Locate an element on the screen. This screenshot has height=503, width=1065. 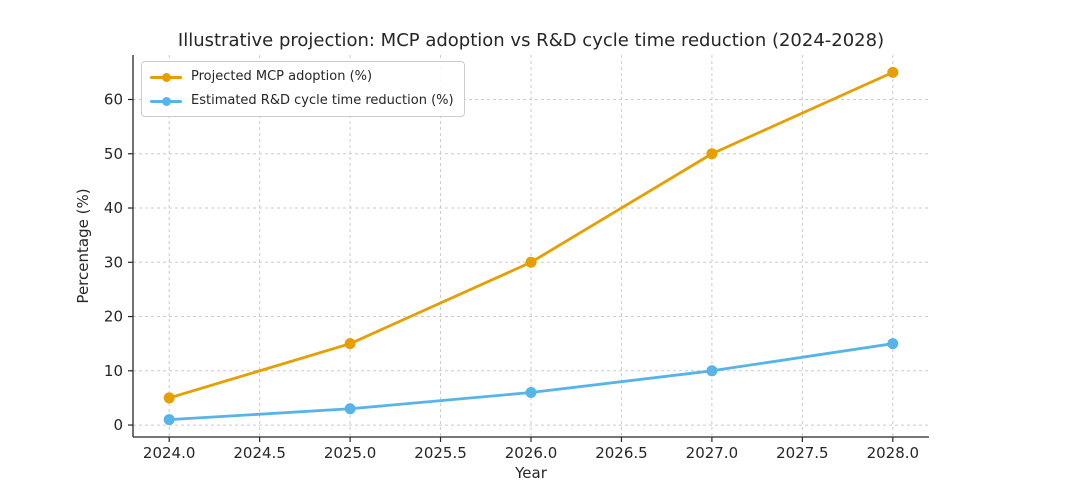
x-tick-label: 2025.0 is located at coordinates (350, 453).